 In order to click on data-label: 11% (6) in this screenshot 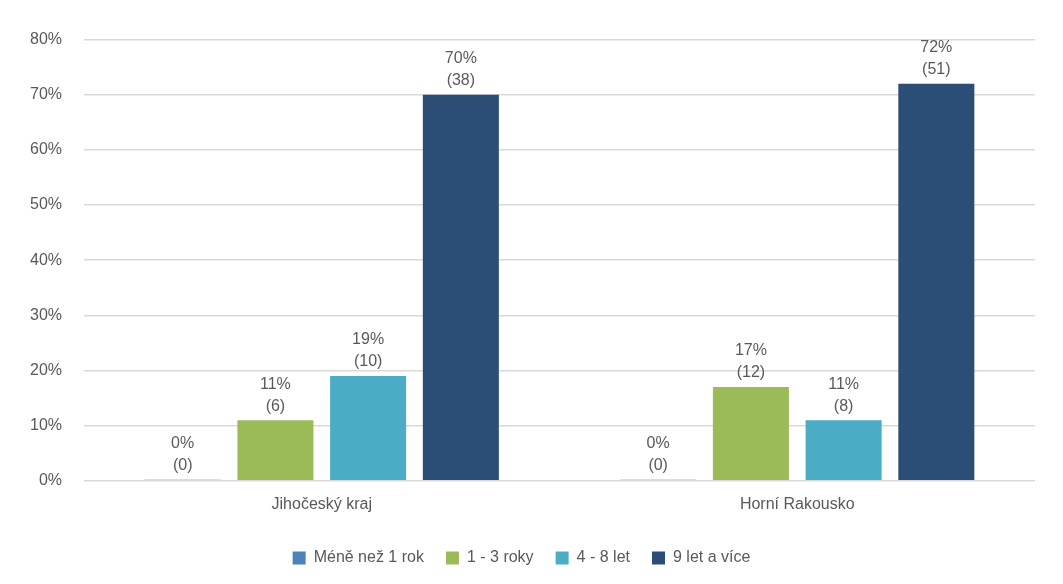, I will do `click(275, 394)`.